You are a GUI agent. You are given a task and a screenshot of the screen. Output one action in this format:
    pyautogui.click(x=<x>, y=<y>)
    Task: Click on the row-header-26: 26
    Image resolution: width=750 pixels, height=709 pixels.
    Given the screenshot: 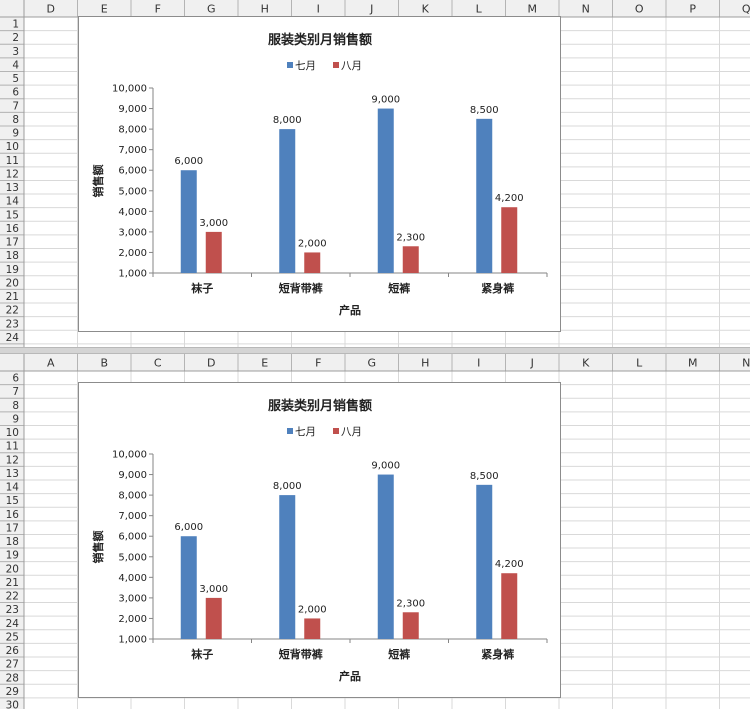 What is the action you would take?
    pyautogui.click(x=13, y=651)
    